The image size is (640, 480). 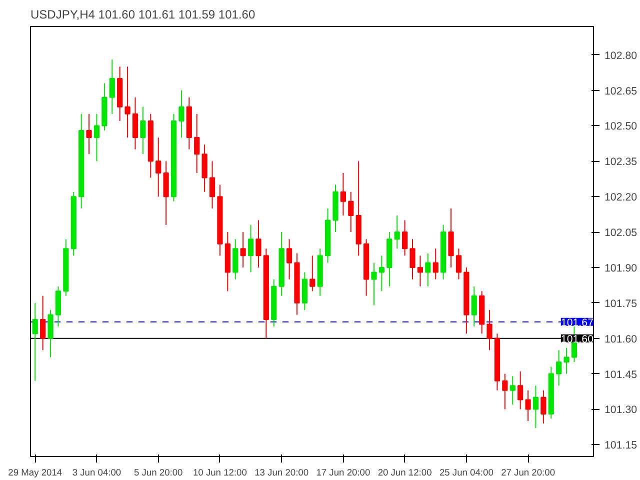 I want to click on x-tick-label: 3 Jun 04:00, so click(x=97, y=473).